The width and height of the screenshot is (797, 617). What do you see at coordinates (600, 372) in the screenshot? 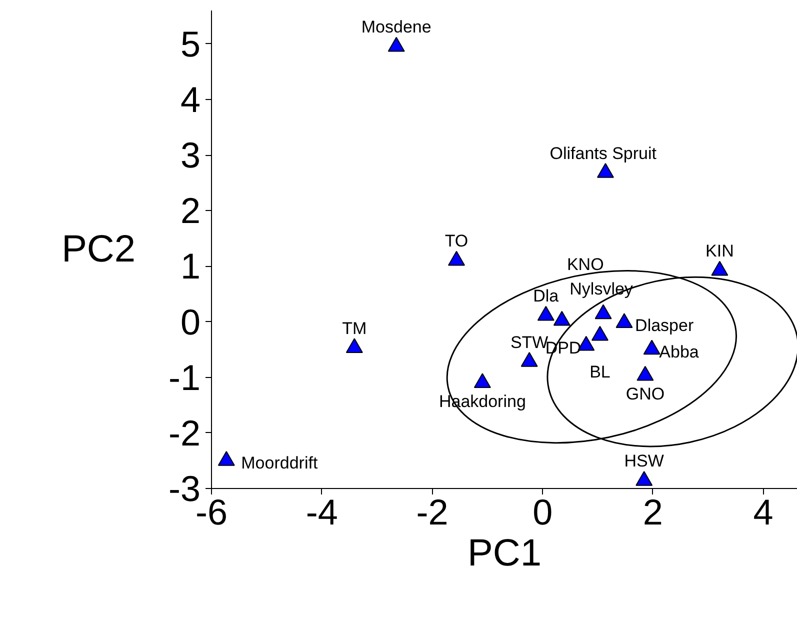
I see `annotation: BL` at bounding box center [600, 372].